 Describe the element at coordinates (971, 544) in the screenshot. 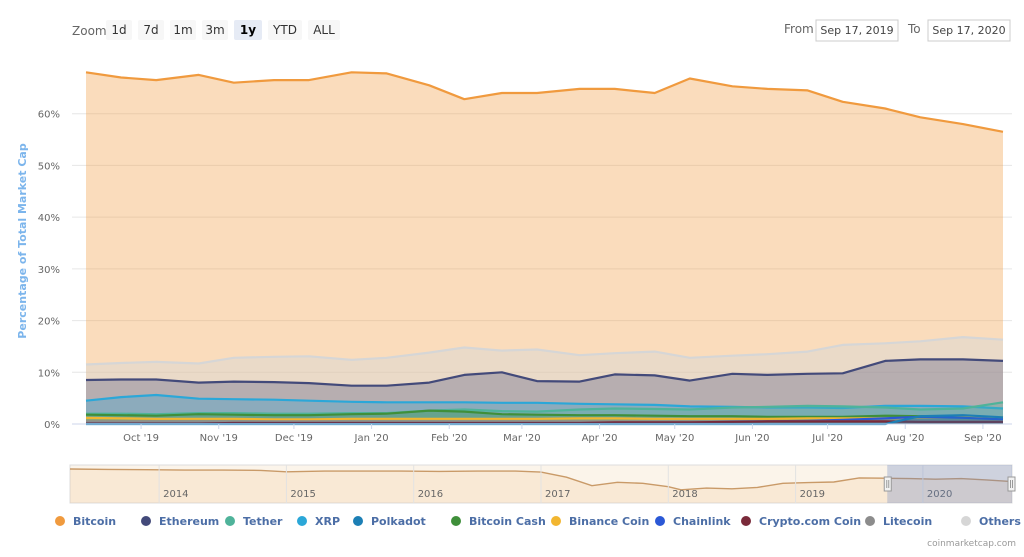

I see `credit-link: coinmarketcap.com` at that location.